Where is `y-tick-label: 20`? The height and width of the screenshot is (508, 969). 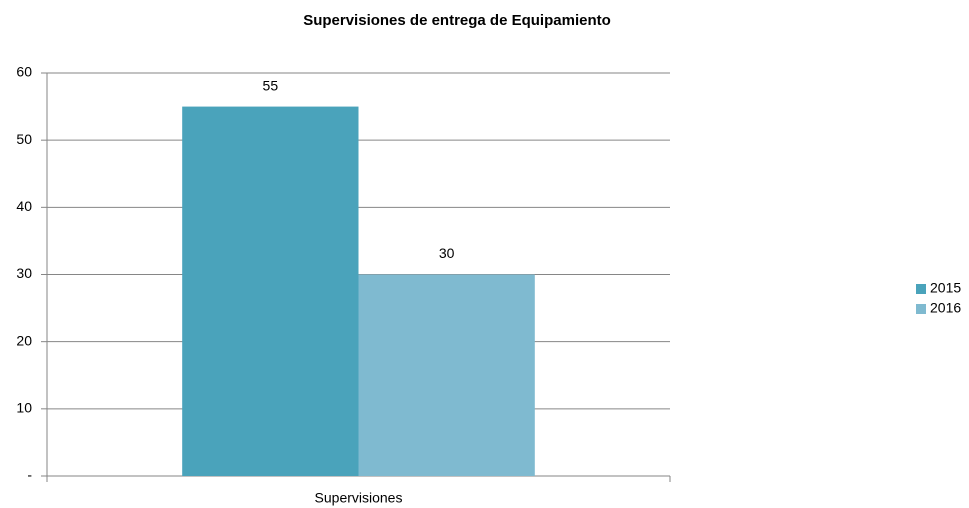 y-tick-label: 20 is located at coordinates (24, 340).